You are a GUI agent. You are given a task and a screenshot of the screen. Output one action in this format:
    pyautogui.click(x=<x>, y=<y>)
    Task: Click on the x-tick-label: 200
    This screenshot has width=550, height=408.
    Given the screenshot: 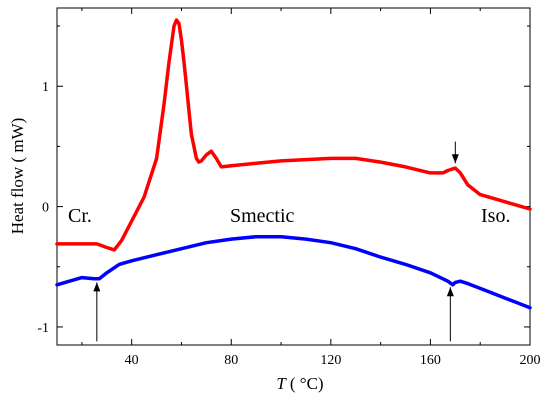 What is the action you would take?
    pyautogui.click(x=530, y=360)
    